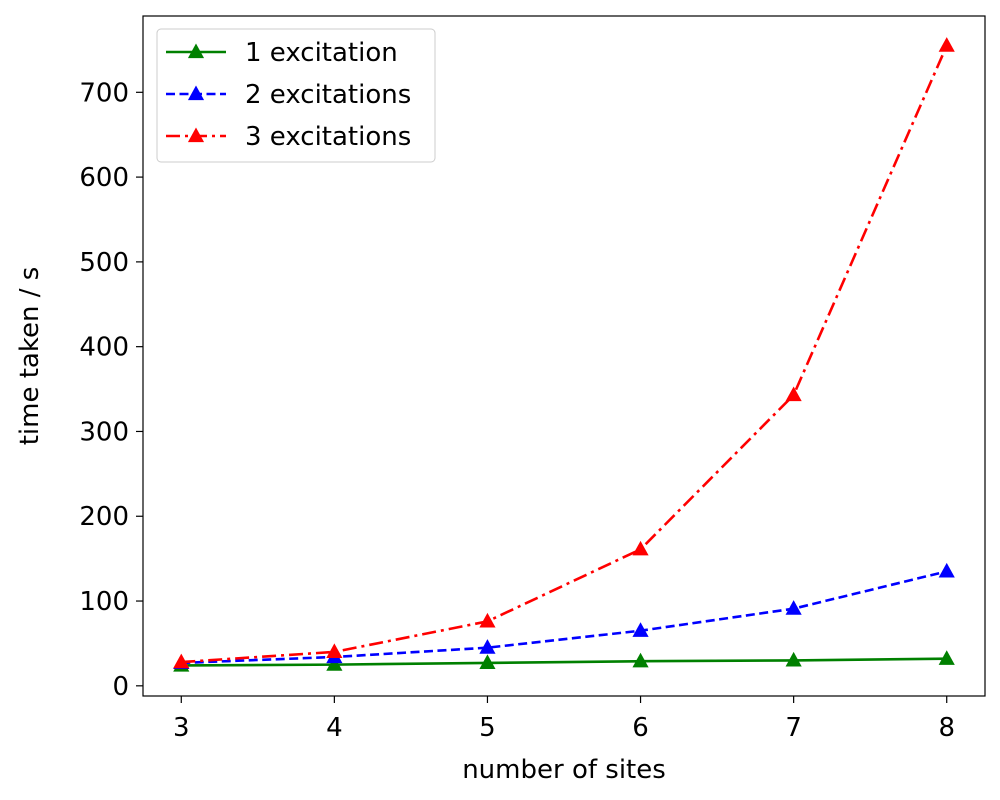 This screenshot has width=1000, height=800. Describe the element at coordinates (321, 53) in the screenshot. I see `legend-label: 1 excitation` at that location.